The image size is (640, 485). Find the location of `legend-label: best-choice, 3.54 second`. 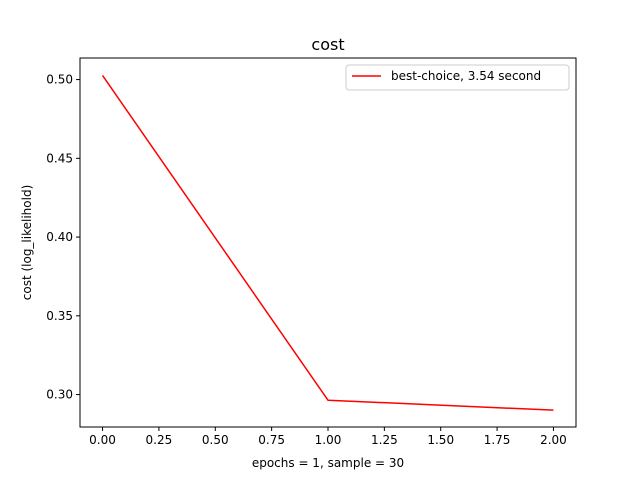

legend-label: best-choice, 3.54 second is located at coordinates (466, 76).